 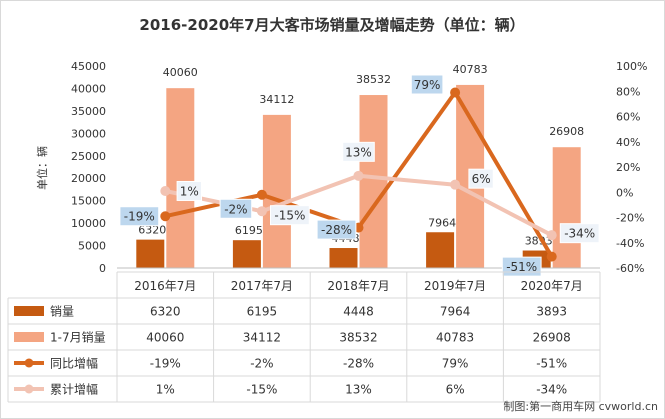 I want to click on table-cell: -51%, so click(x=551, y=364).